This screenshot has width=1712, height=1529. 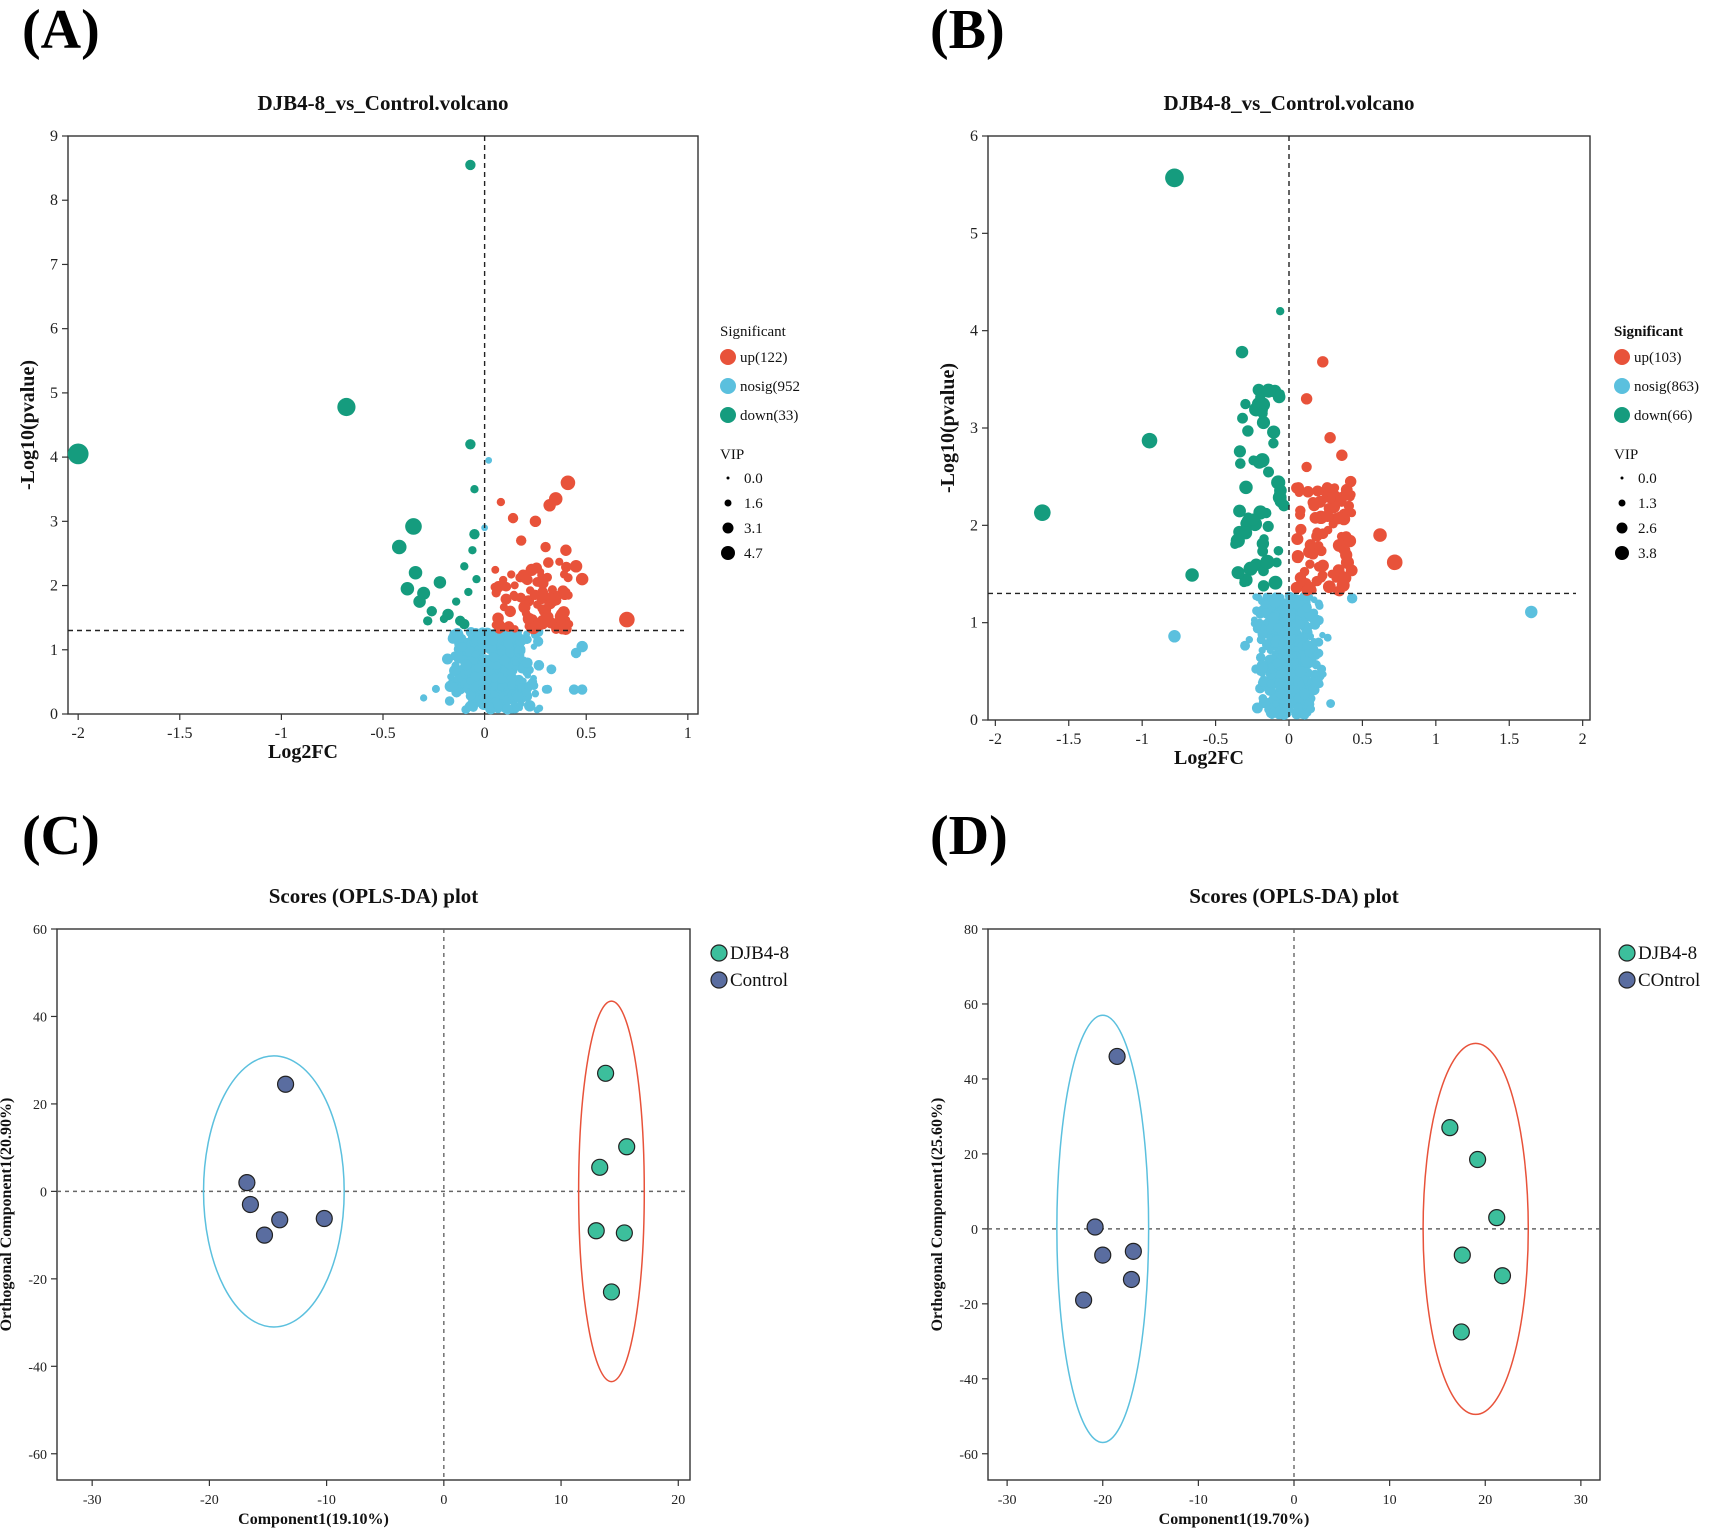 I want to click on y-tick-label: 40, so click(x=971, y=1080).